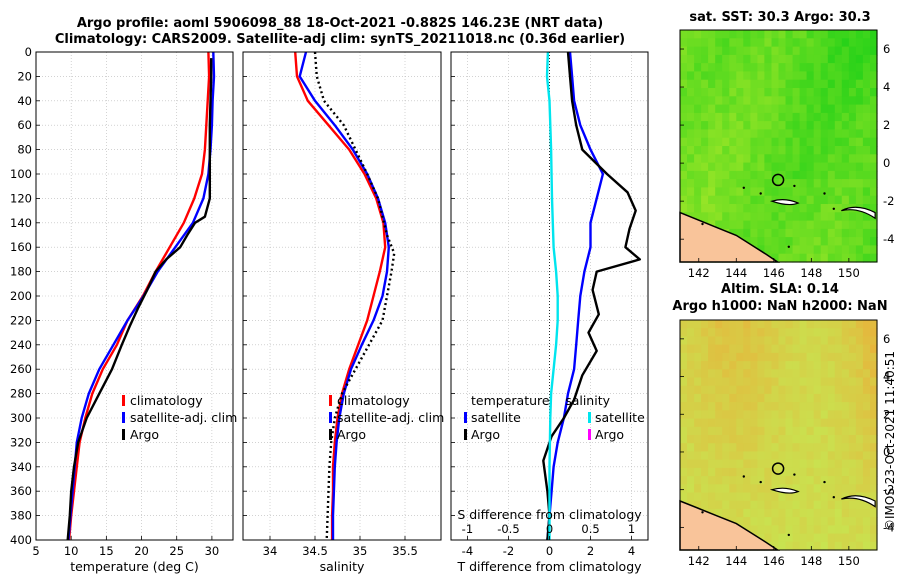  What do you see at coordinates (373, 400) in the screenshot?
I see `legend-label: climatology` at bounding box center [373, 400].